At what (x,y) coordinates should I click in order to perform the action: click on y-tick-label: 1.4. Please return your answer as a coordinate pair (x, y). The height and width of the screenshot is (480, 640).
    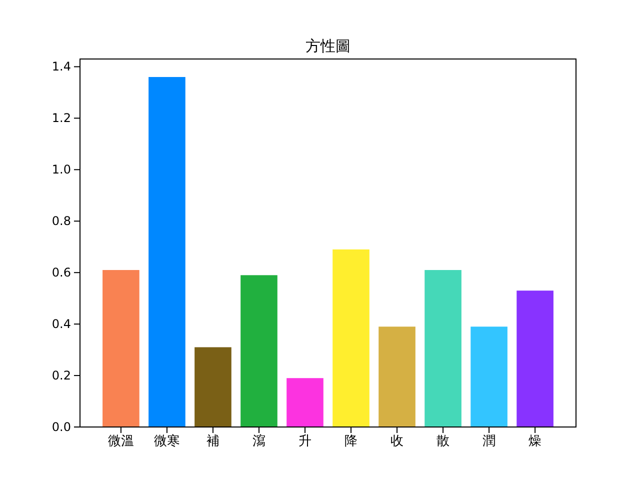
    Looking at the image, I should click on (61, 67).